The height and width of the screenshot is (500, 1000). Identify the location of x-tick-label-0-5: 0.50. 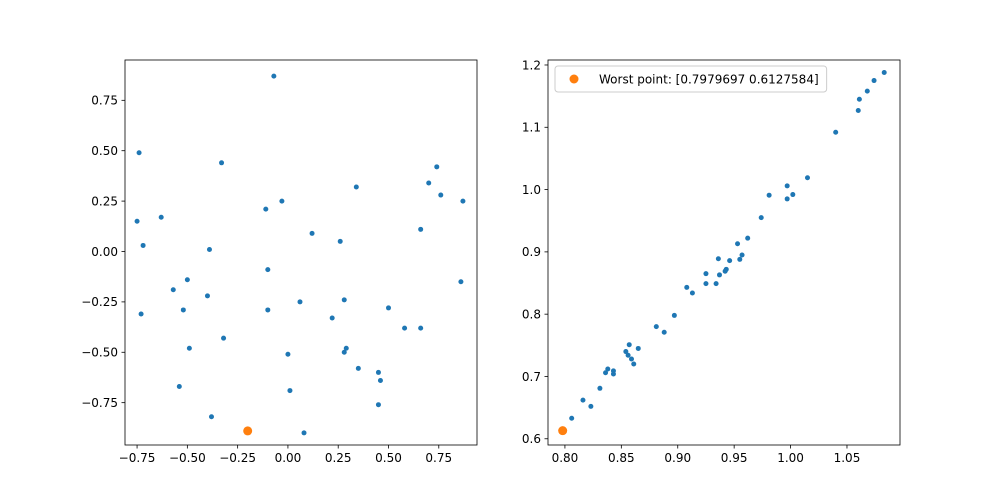
(388, 458).